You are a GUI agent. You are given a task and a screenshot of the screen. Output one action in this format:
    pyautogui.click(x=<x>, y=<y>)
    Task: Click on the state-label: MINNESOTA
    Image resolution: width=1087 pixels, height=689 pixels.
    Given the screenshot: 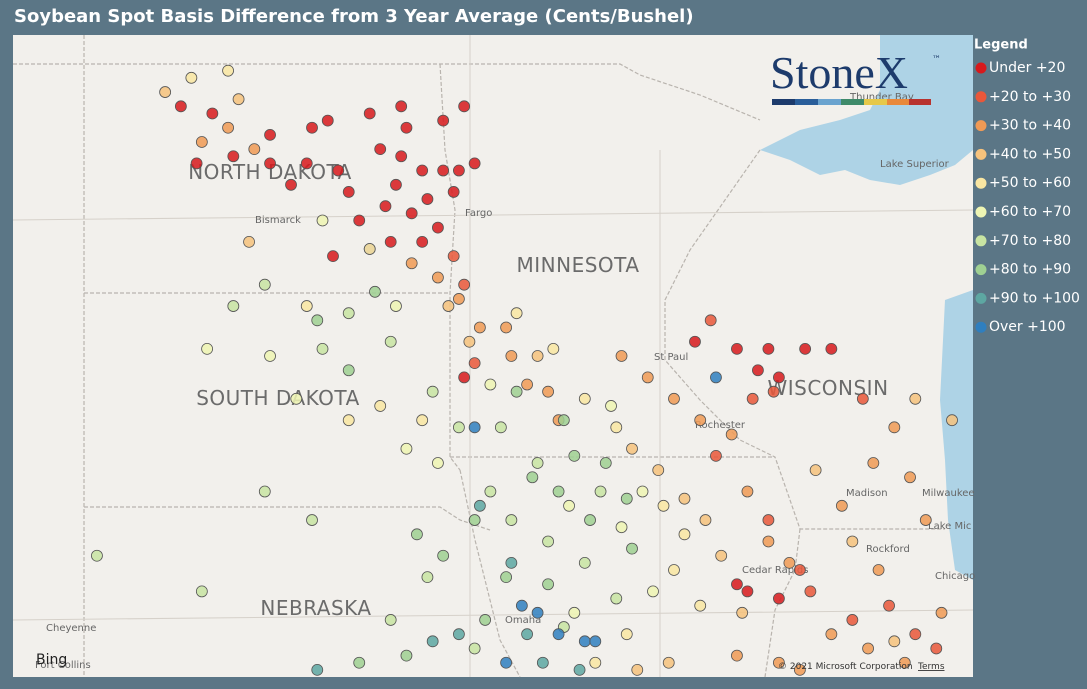 What is the action you would take?
    pyautogui.click(x=578, y=265)
    